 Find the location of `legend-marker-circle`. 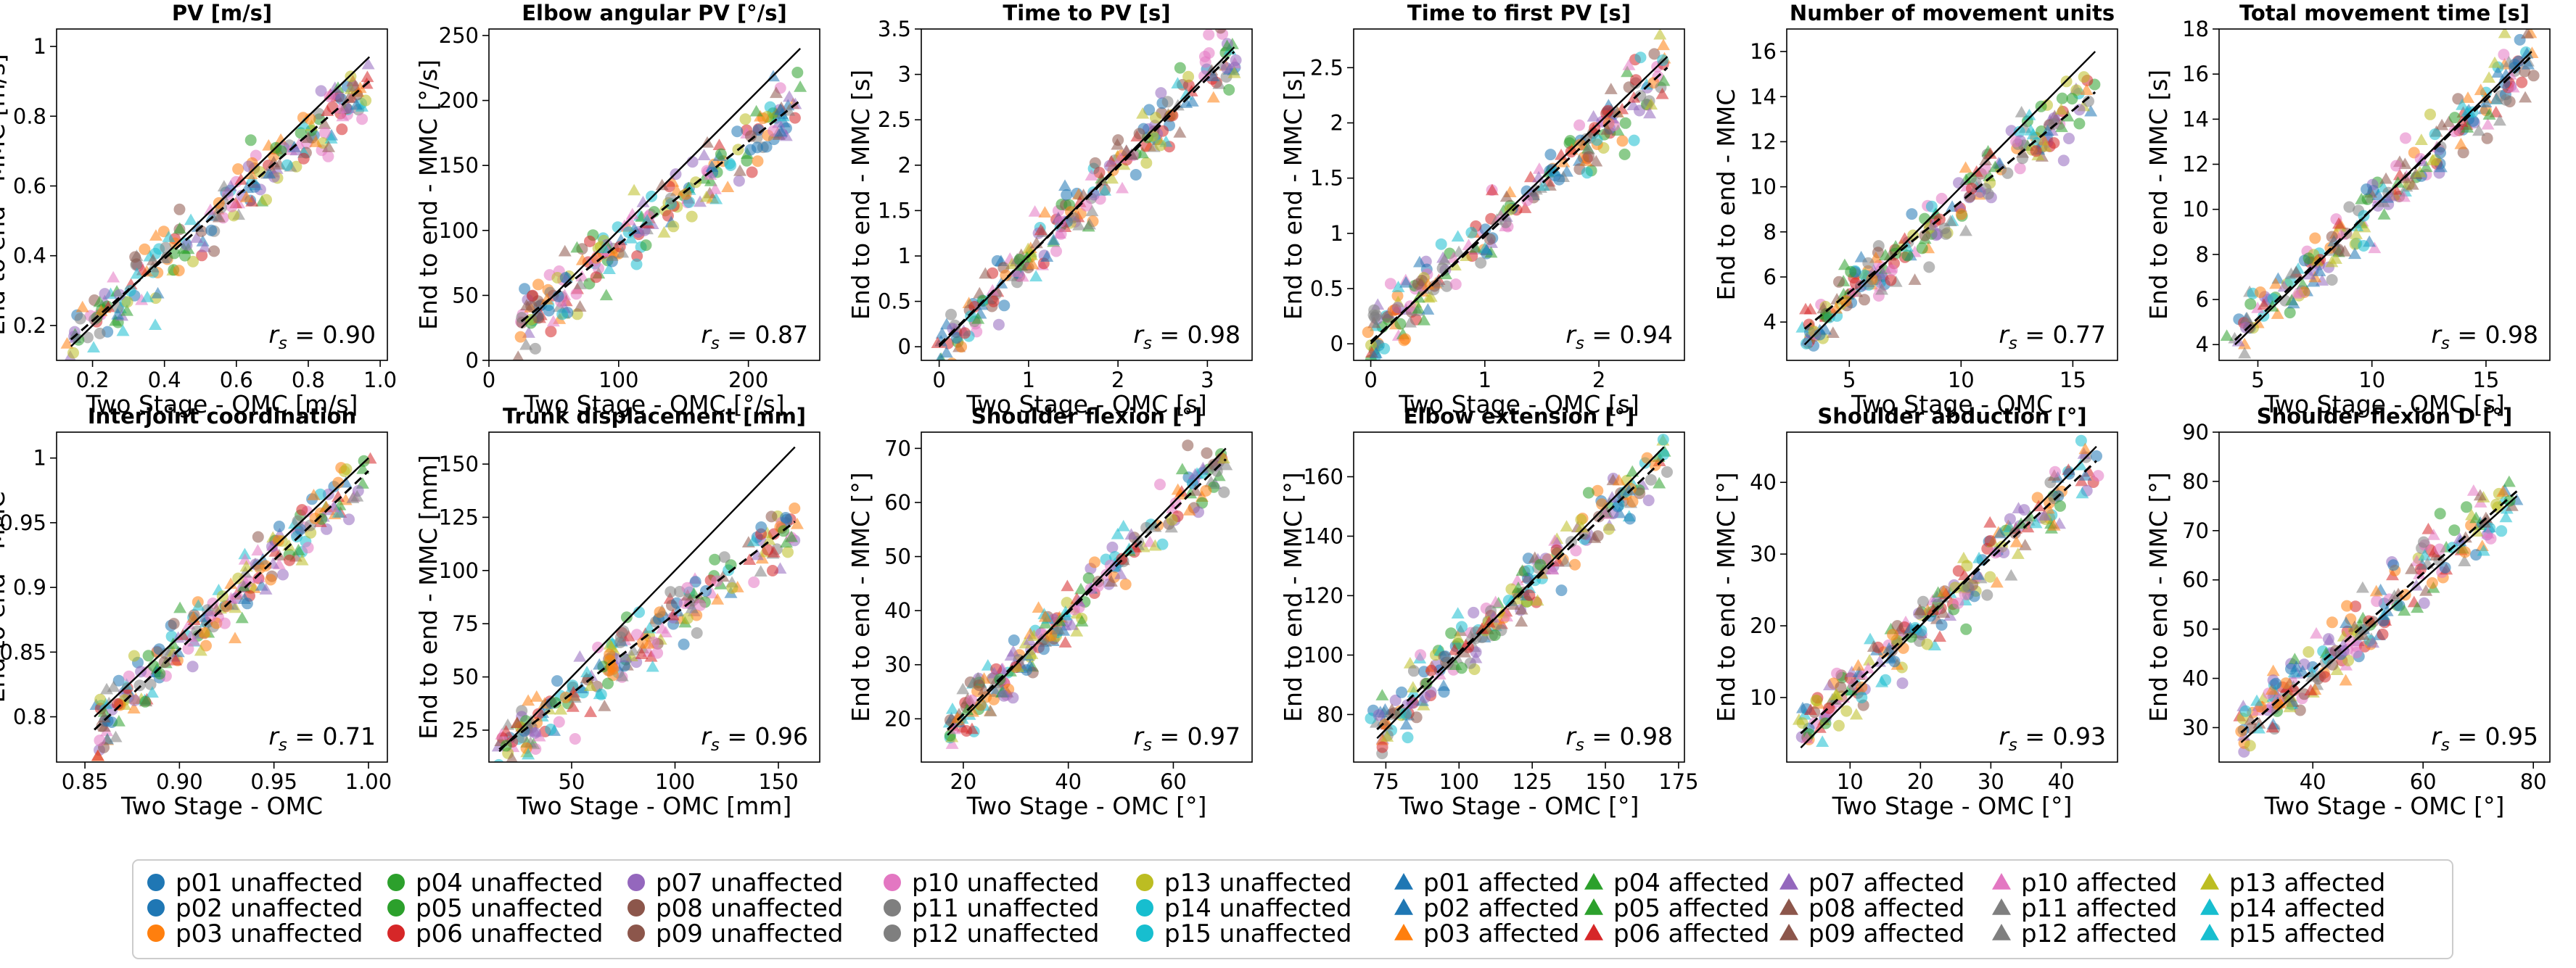

legend-marker-circle is located at coordinates (636, 933).